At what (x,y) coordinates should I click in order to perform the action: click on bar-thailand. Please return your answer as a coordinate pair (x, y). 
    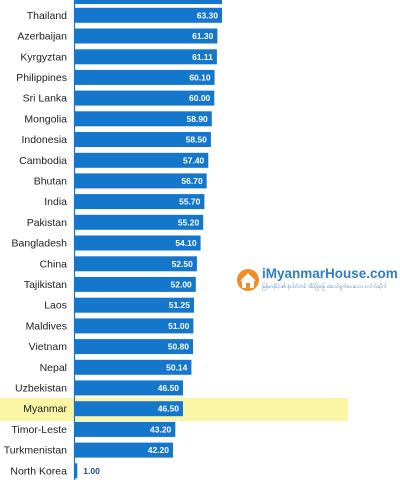
    Looking at the image, I should click on (148, 15).